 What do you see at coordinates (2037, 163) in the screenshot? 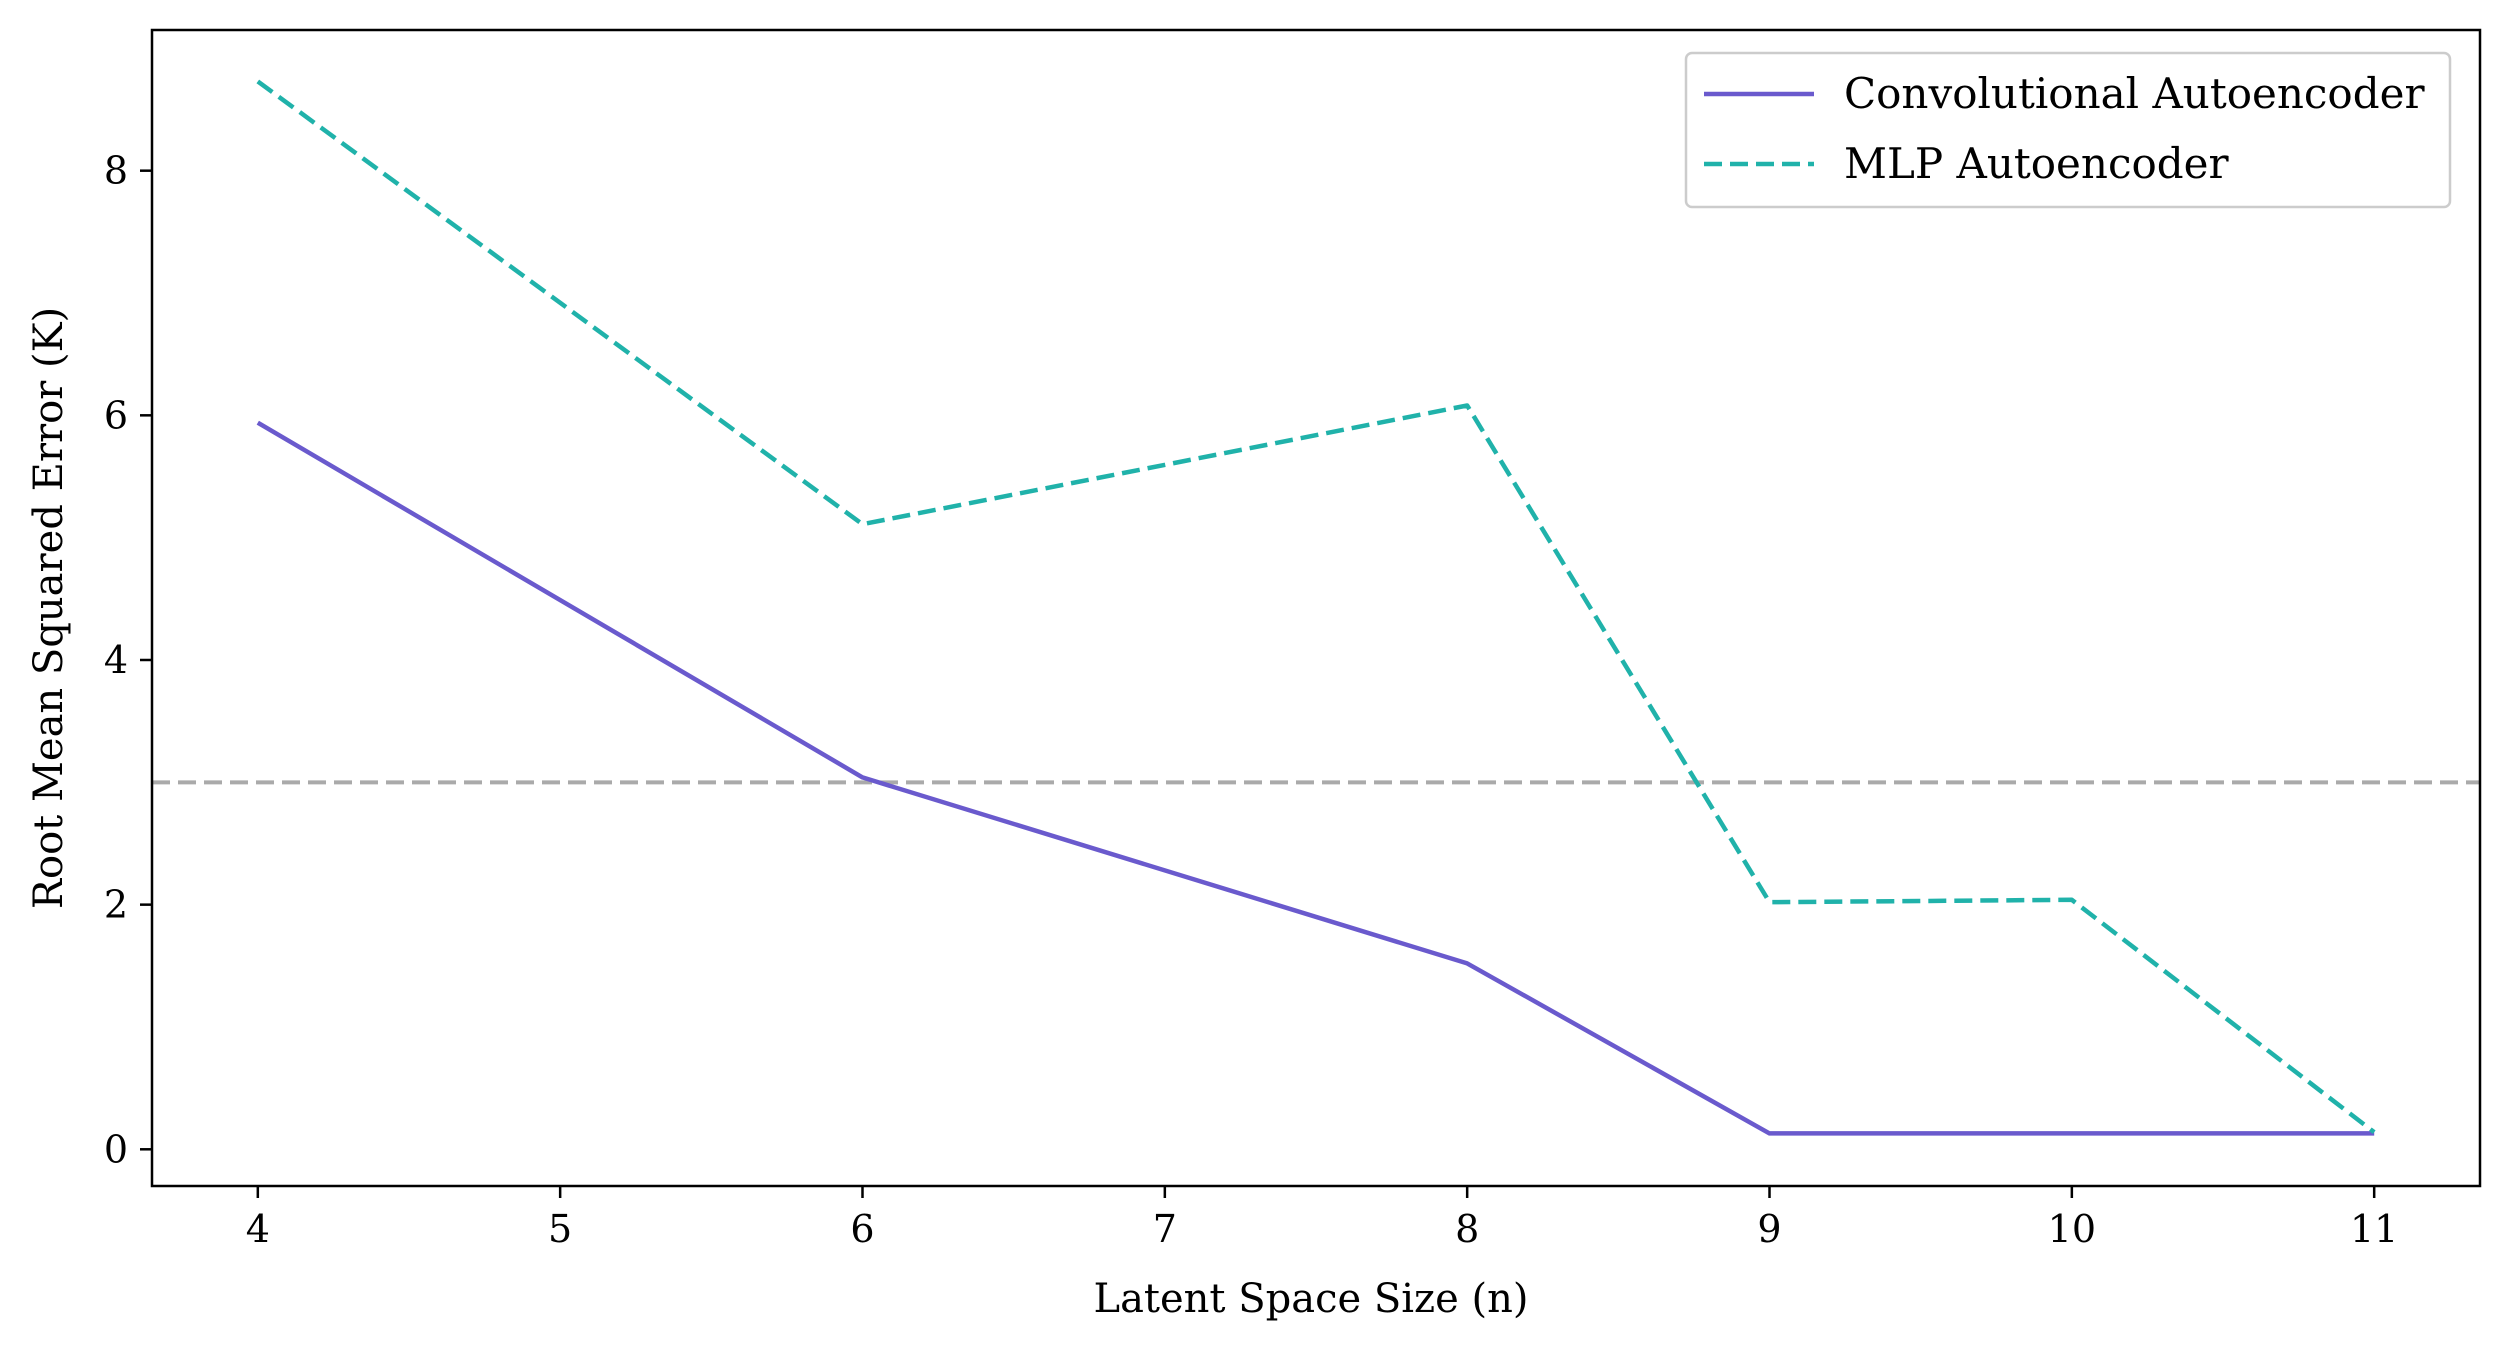
I see `legend-label-1: MLP Autoencoder` at bounding box center [2037, 163].